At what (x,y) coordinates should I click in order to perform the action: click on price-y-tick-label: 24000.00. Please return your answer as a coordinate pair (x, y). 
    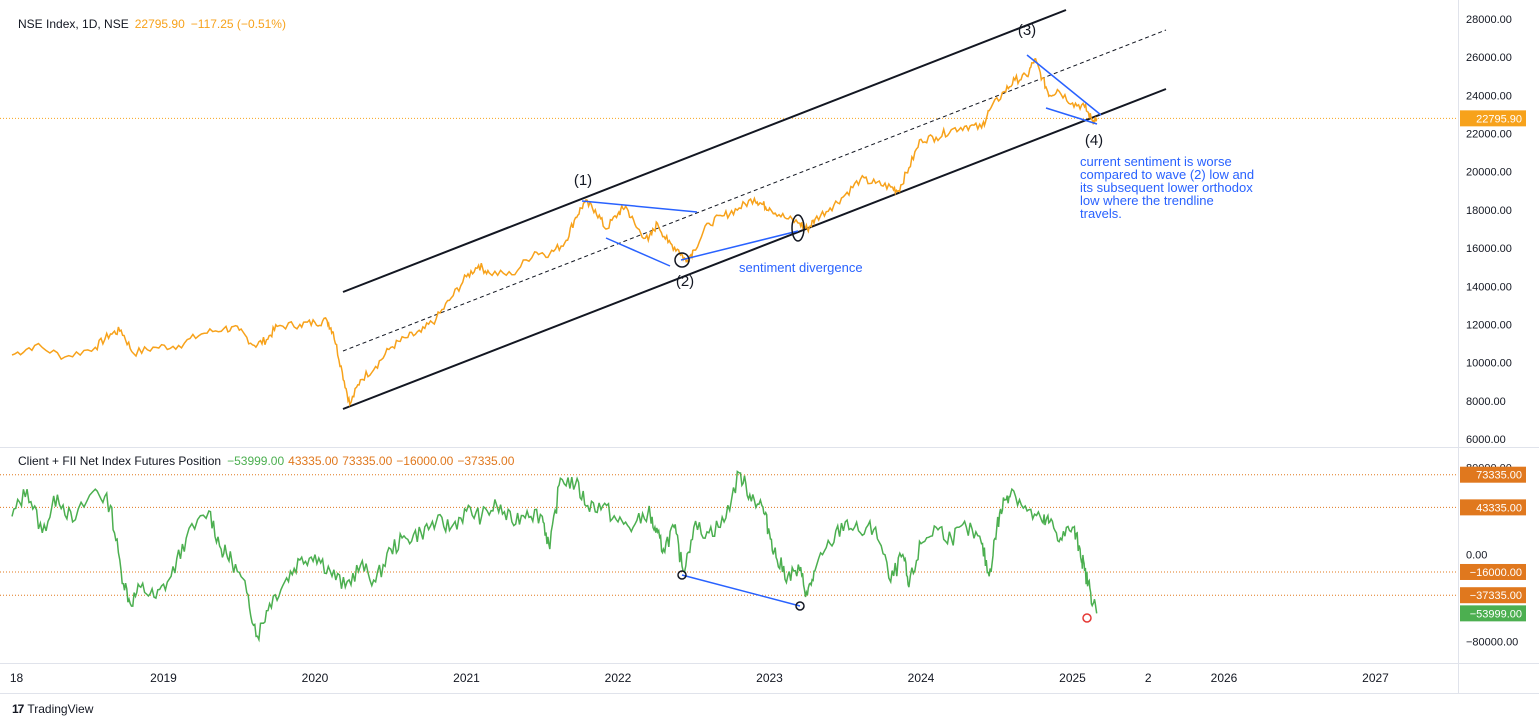
    Looking at the image, I should click on (1489, 96).